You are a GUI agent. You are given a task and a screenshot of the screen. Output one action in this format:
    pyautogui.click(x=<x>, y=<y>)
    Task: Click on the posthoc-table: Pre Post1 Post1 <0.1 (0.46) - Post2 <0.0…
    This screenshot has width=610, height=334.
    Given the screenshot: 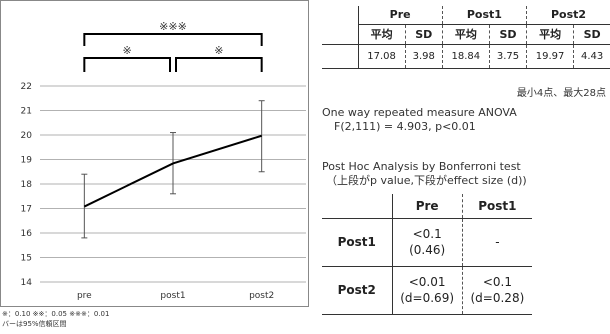 What is the action you would take?
    pyautogui.click(x=427, y=254)
    